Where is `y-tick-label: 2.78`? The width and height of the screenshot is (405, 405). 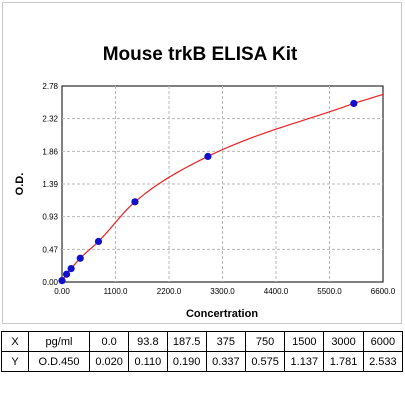 y-tick-label: 2.78 is located at coordinates (50, 86).